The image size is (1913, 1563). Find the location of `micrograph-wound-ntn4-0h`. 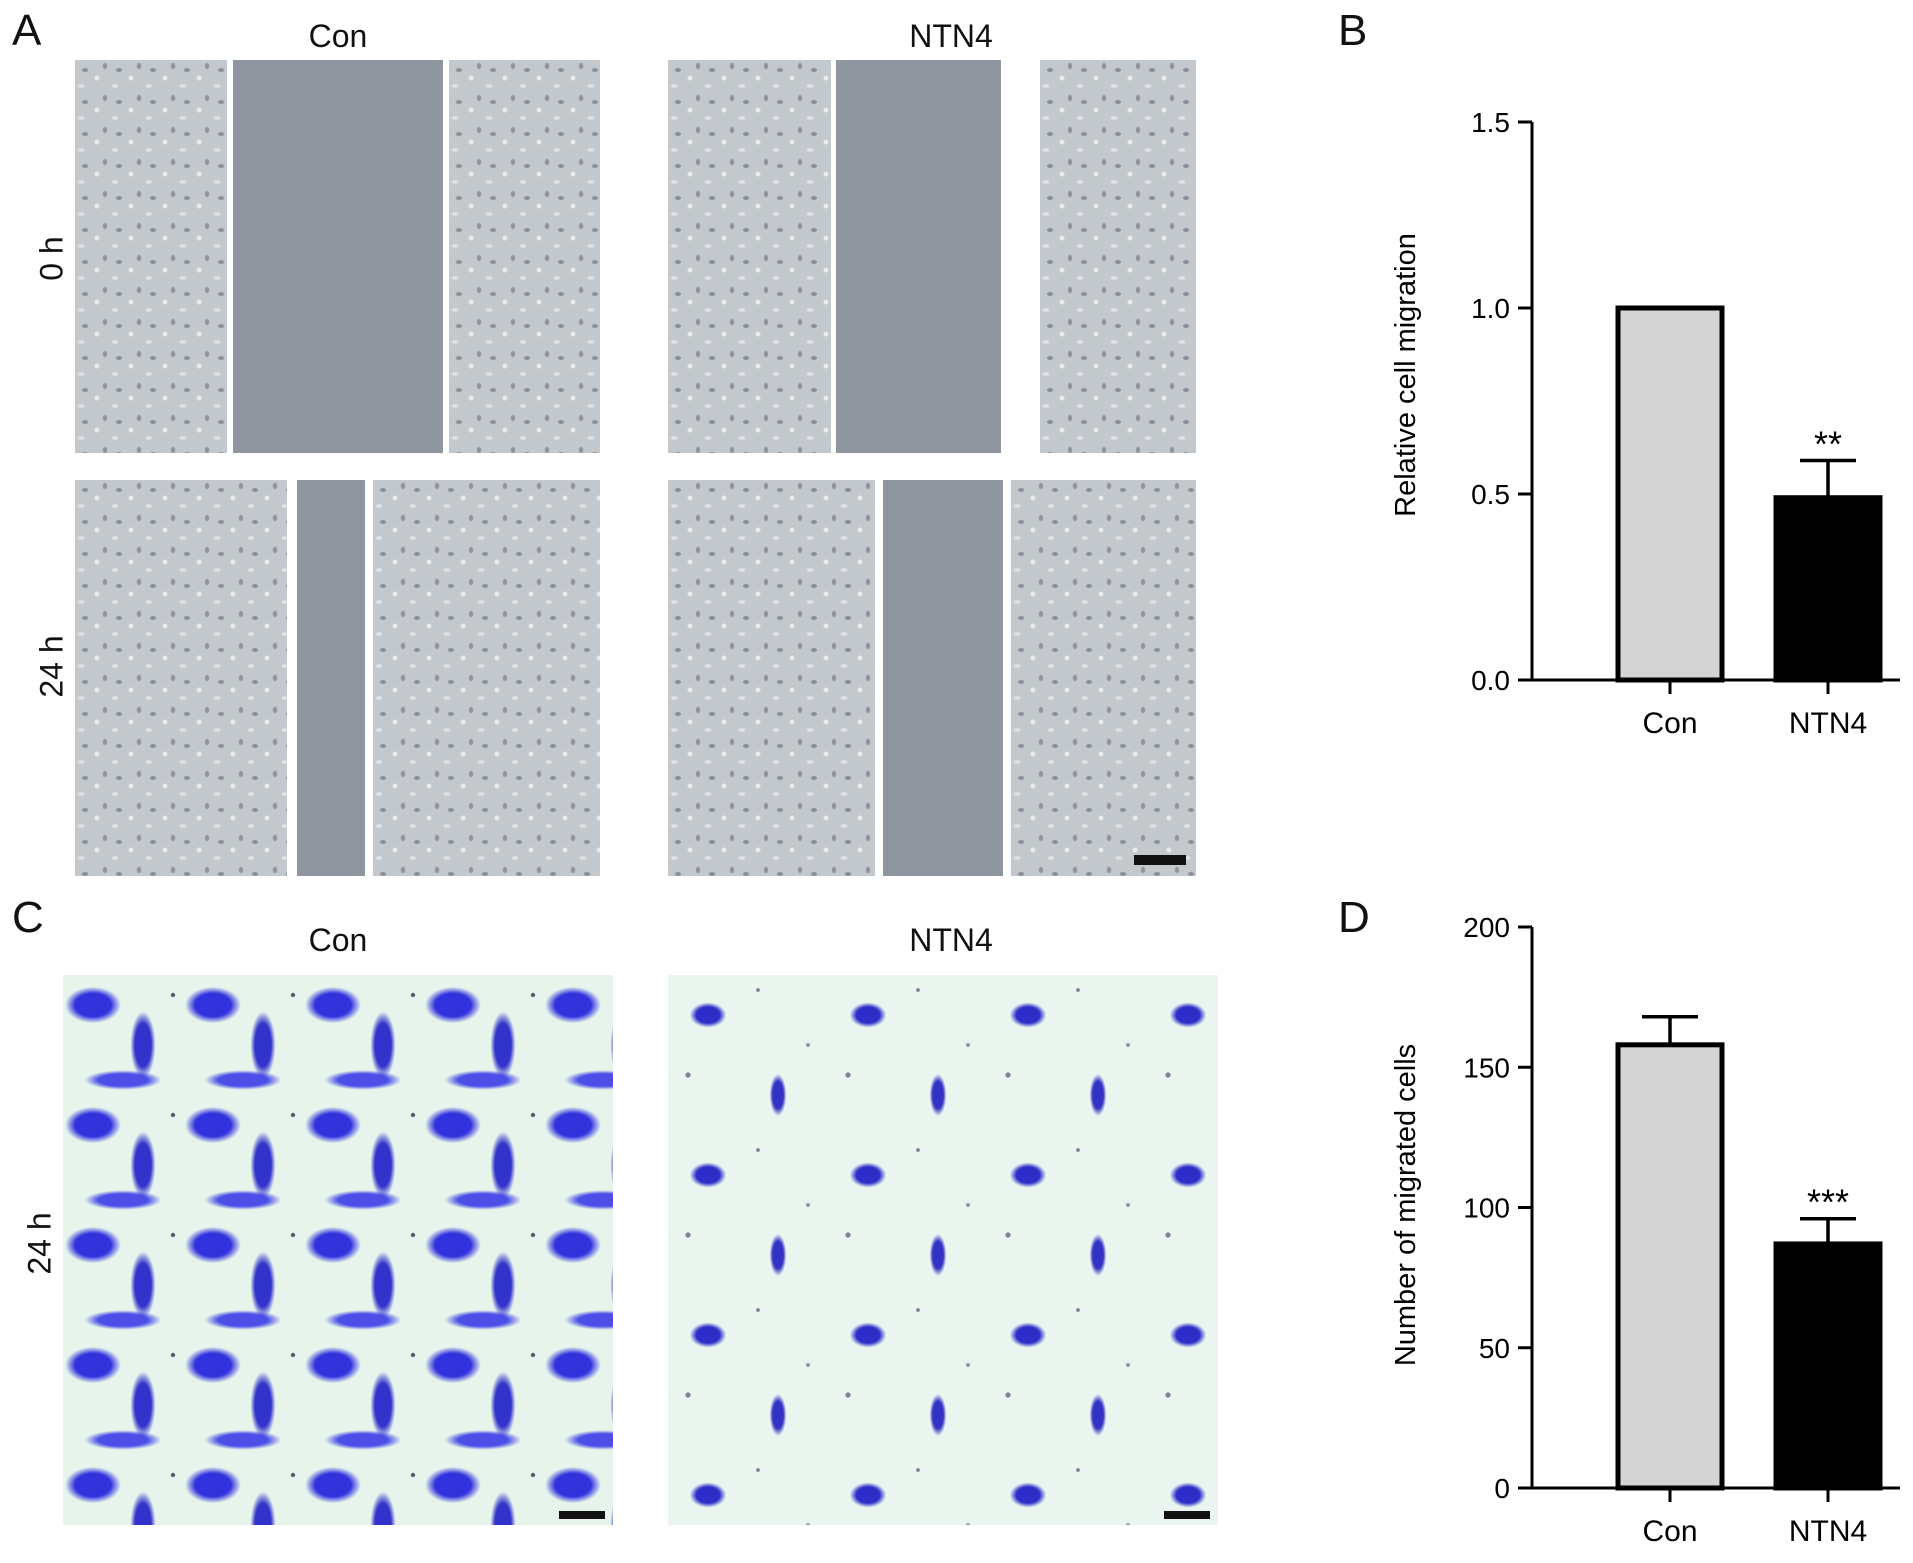

micrograph-wound-ntn4-0h is located at coordinates (932, 256).